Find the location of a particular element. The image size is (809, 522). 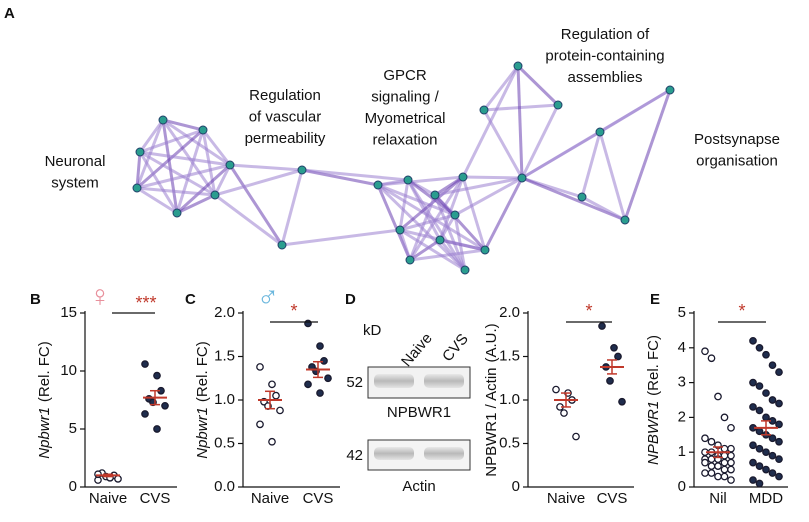

y-tick-label: 1.5 is located at coordinates (224, 355).